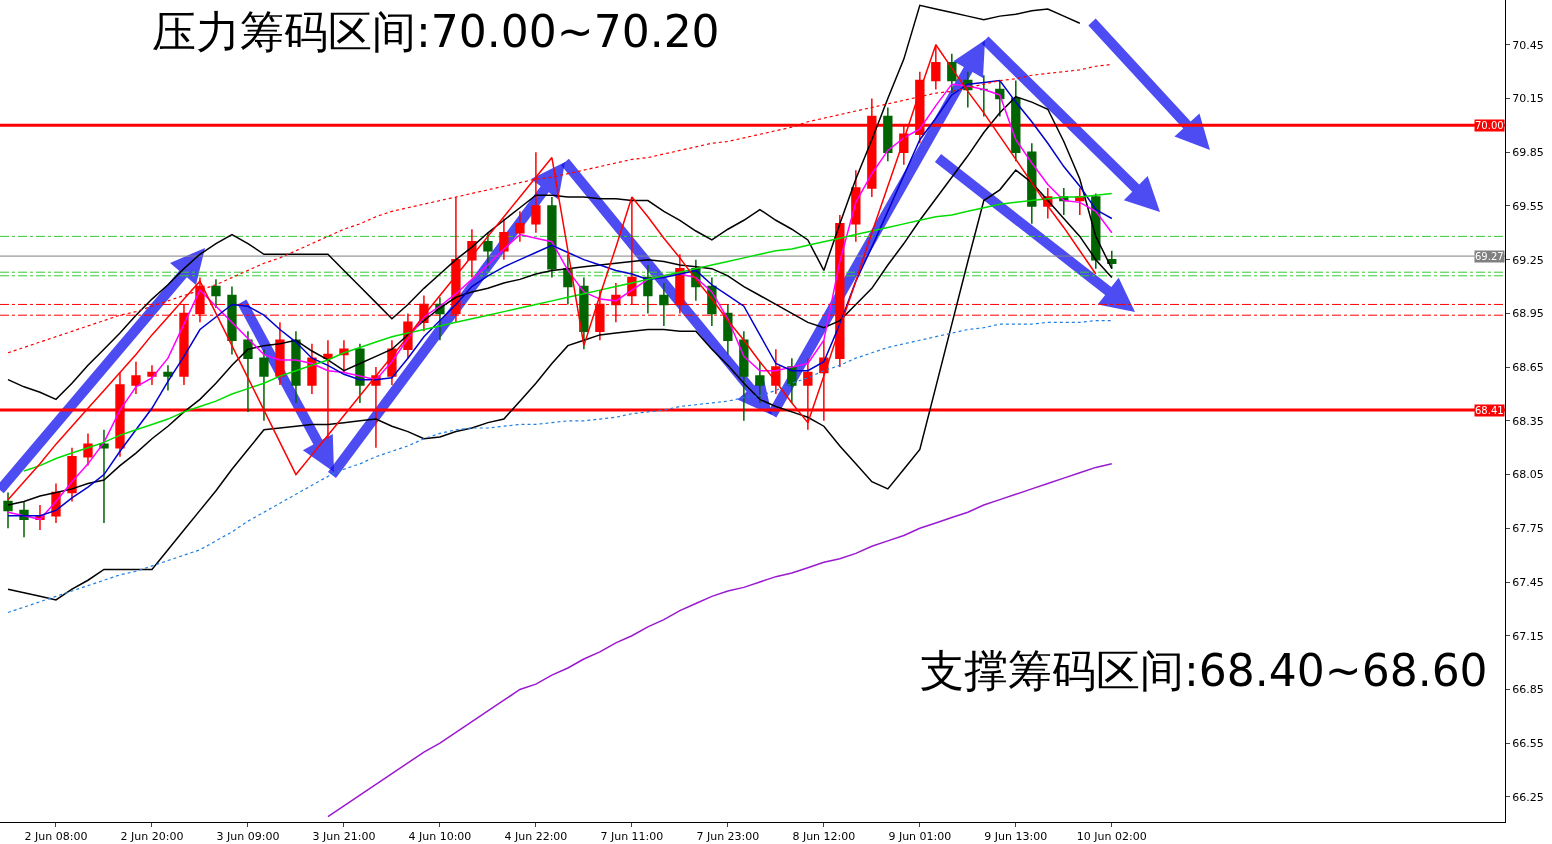 This screenshot has height=844, width=1552. What do you see at coordinates (1489, 125) in the screenshot?
I see `ref-line-label: 70.00` at bounding box center [1489, 125].